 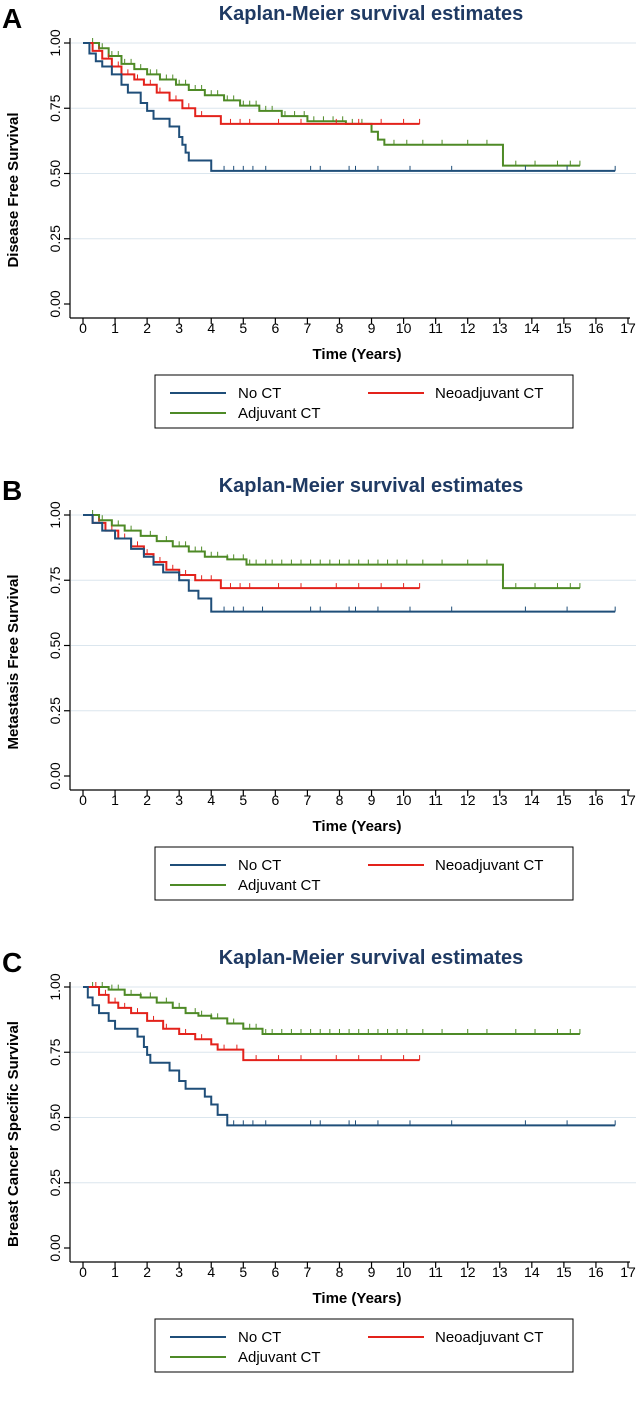 I want to click on panel-letter: B, so click(x=12, y=490).